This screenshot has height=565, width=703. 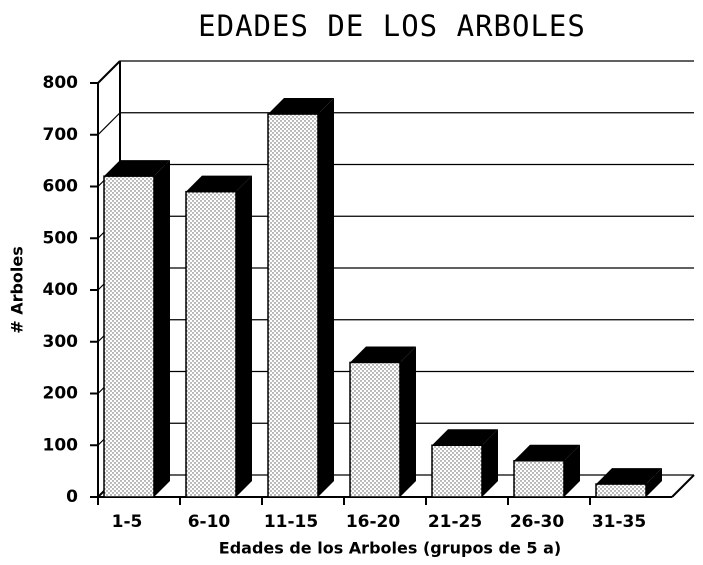 I want to click on y-tick-label: 800, so click(x=61, y=83).